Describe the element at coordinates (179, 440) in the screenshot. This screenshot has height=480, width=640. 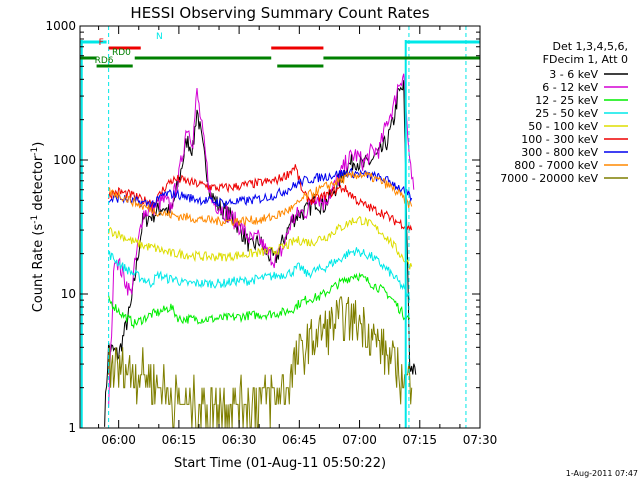
I see `x-tick-label: 06:15` at that location.